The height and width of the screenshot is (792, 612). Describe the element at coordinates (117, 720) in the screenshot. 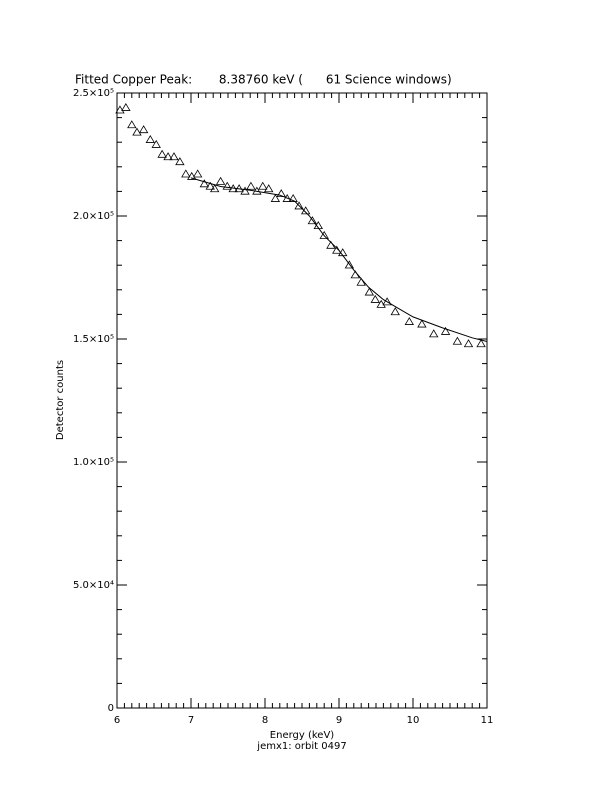

I see `x-tick-label: 6` at that location.